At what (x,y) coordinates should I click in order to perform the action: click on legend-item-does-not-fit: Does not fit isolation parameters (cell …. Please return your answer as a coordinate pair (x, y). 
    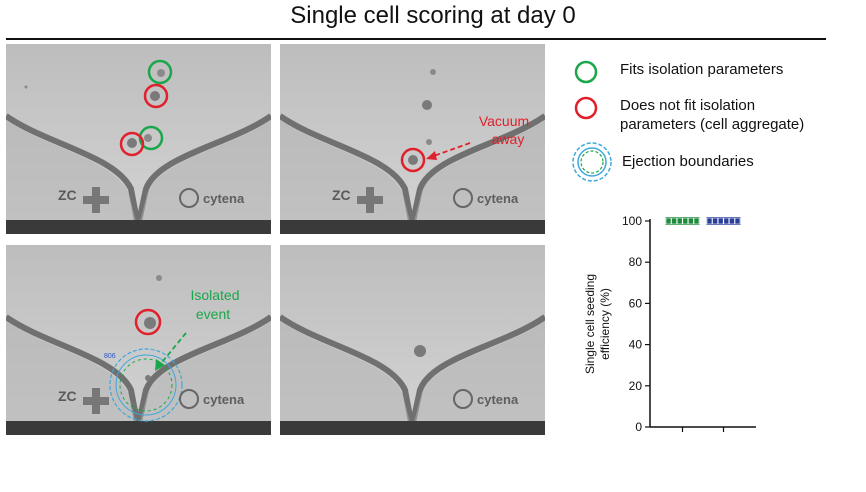
    Looking at the image, I should click on (687, 115).